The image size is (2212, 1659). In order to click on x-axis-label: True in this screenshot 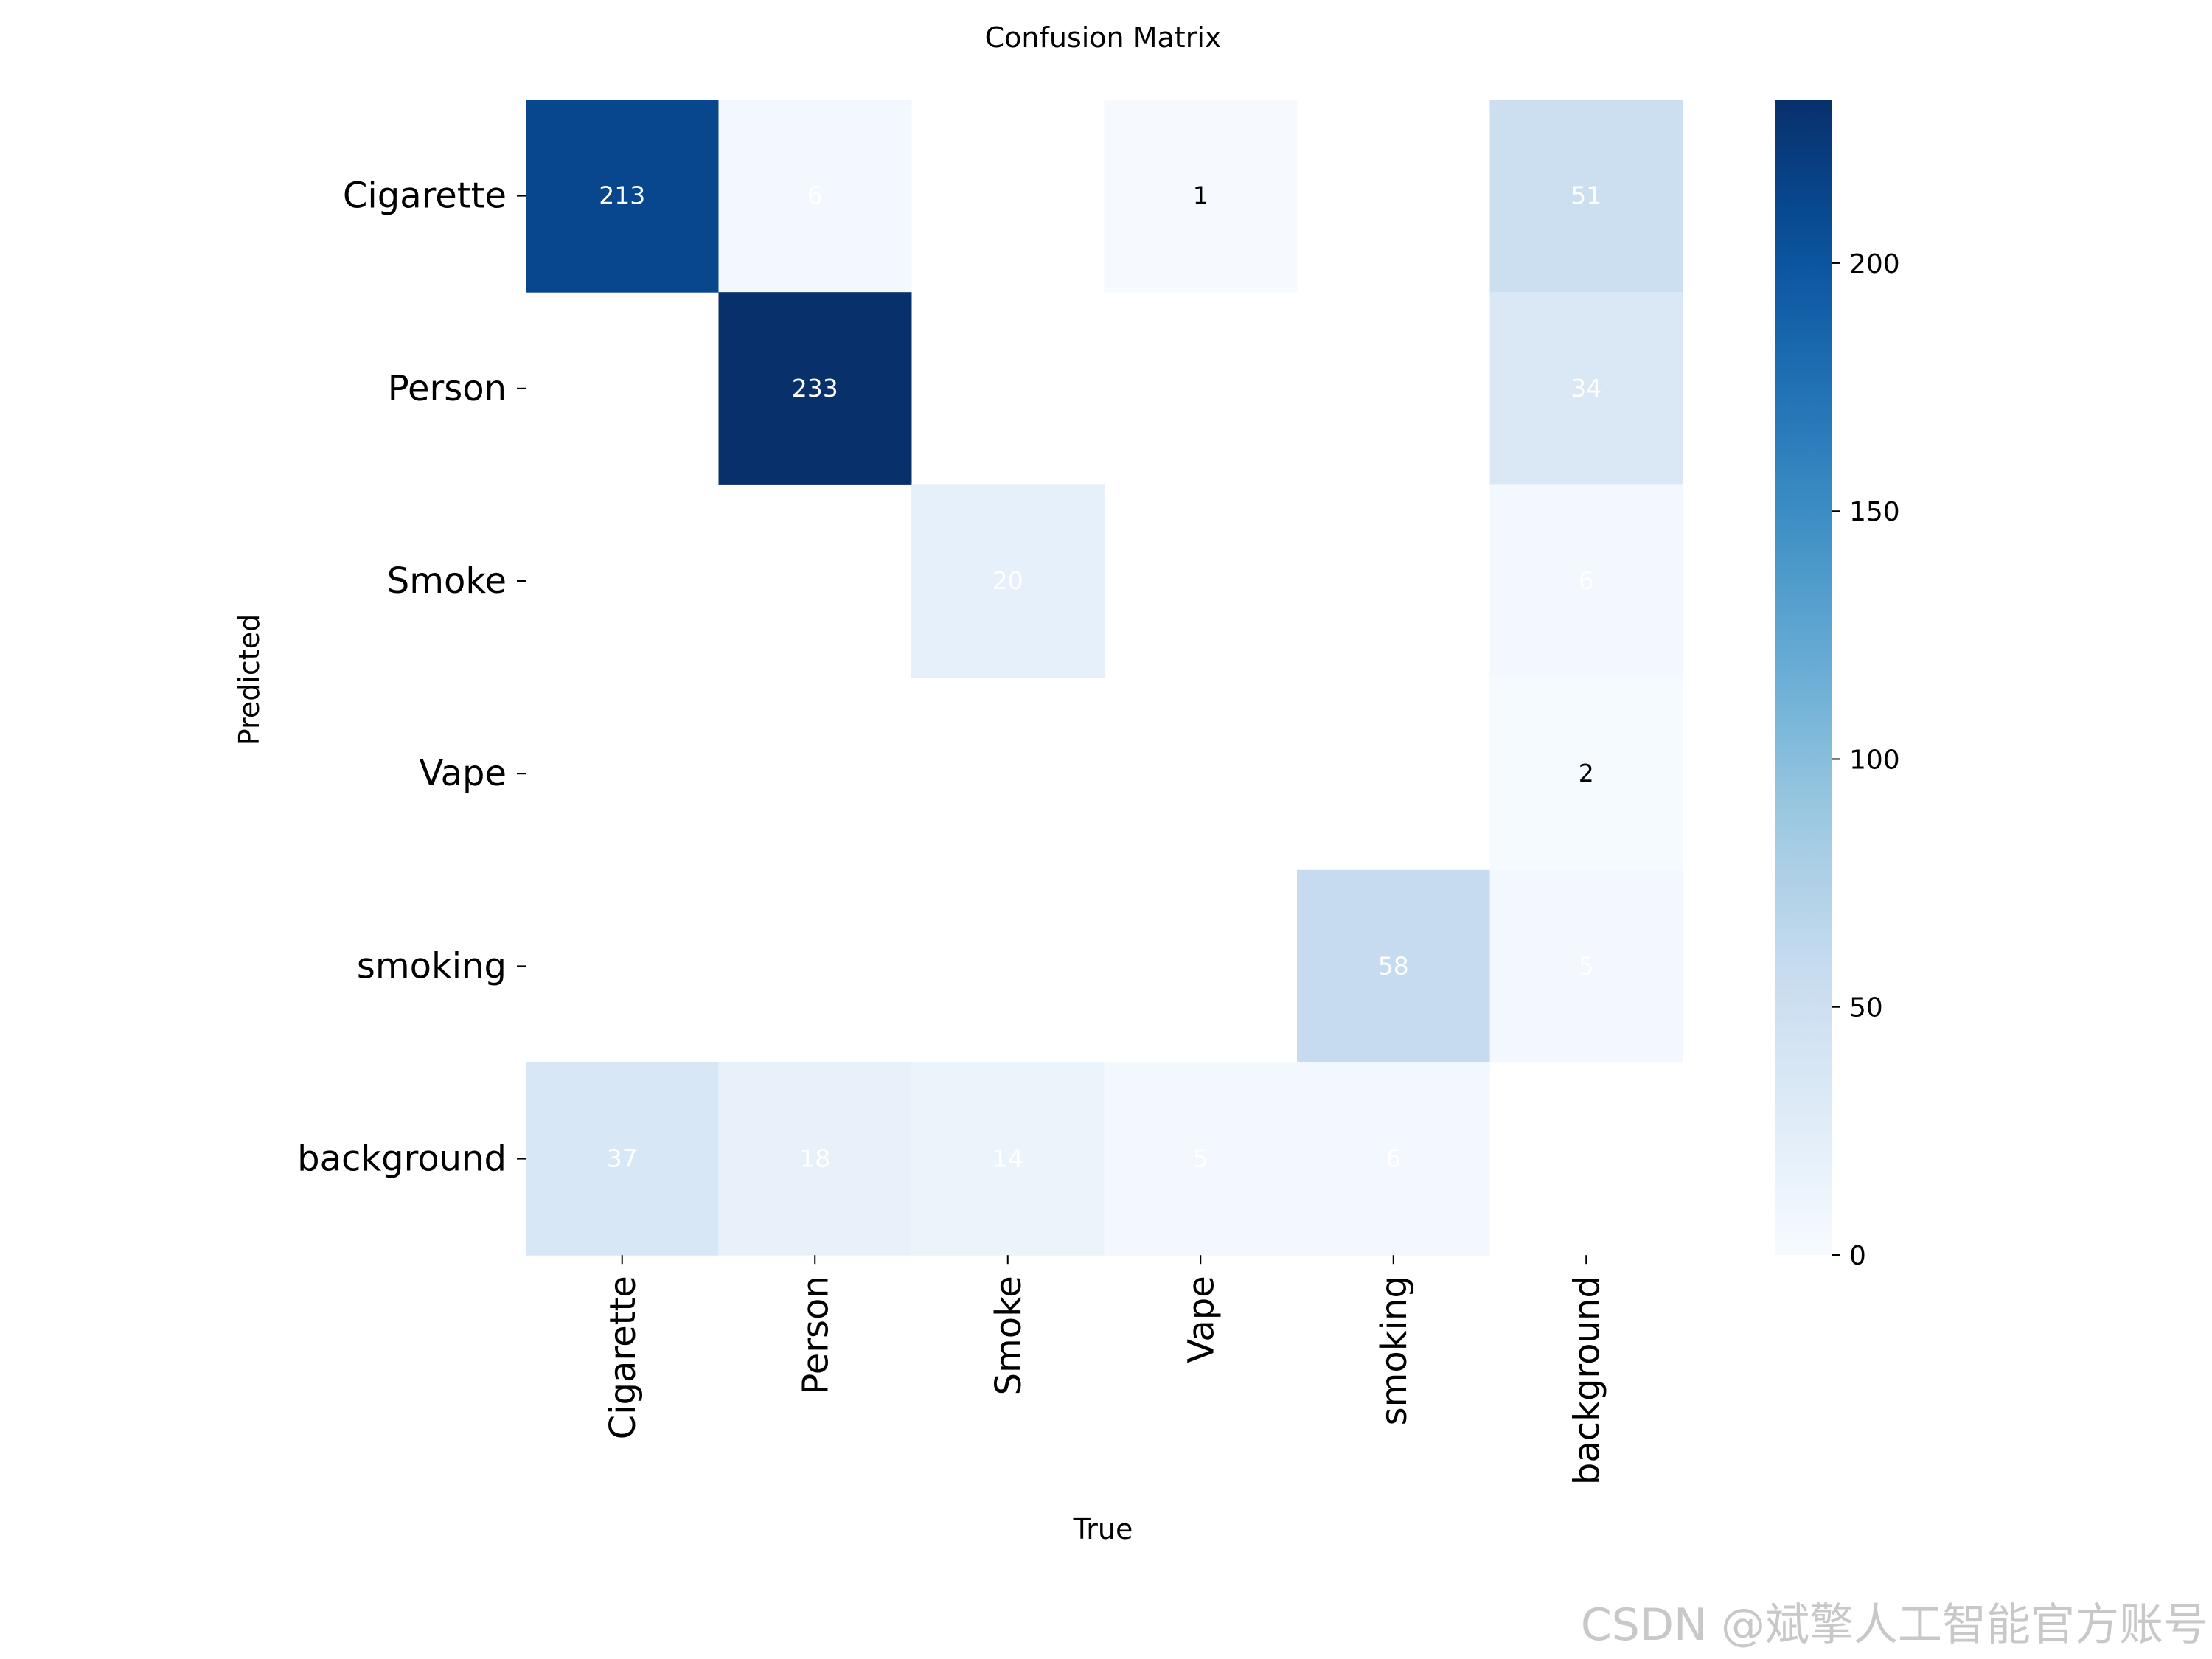, I will do `click(1103, 1529)`.